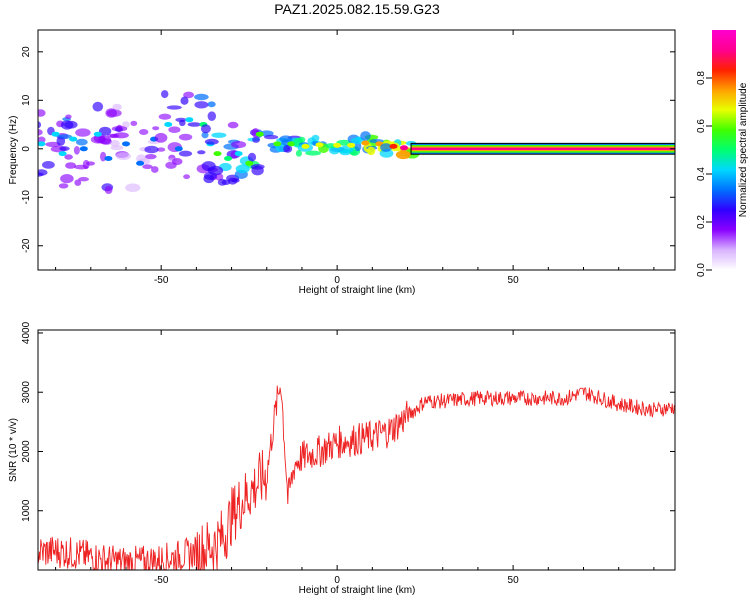 The image size is (750, 600). Describe the element at coordinates (161, 280) in the screenshot. I see `spectrogram-x-tick-label: -50` at that location.